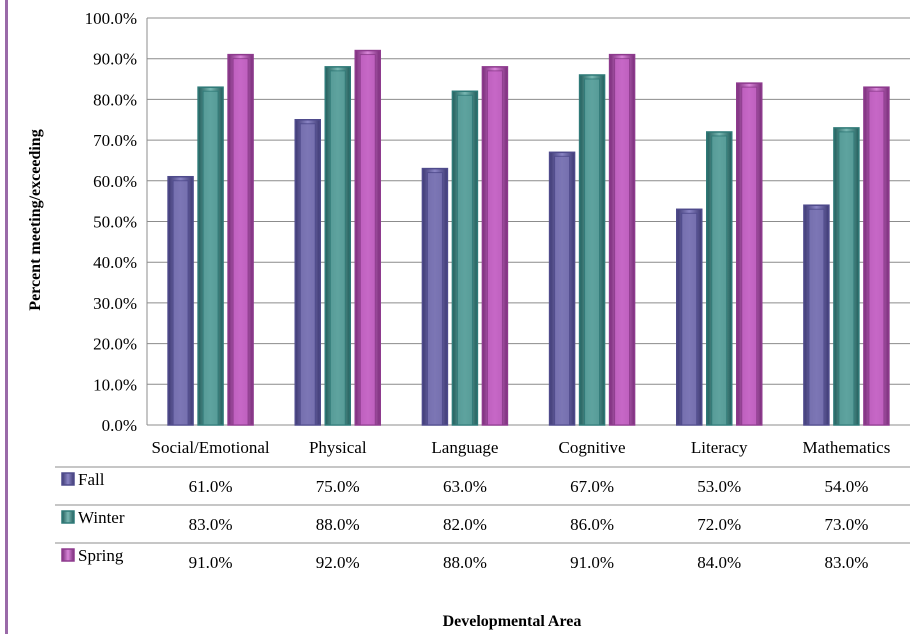  I want to click on y-tick-label: 50.0%, so click(115, 222).